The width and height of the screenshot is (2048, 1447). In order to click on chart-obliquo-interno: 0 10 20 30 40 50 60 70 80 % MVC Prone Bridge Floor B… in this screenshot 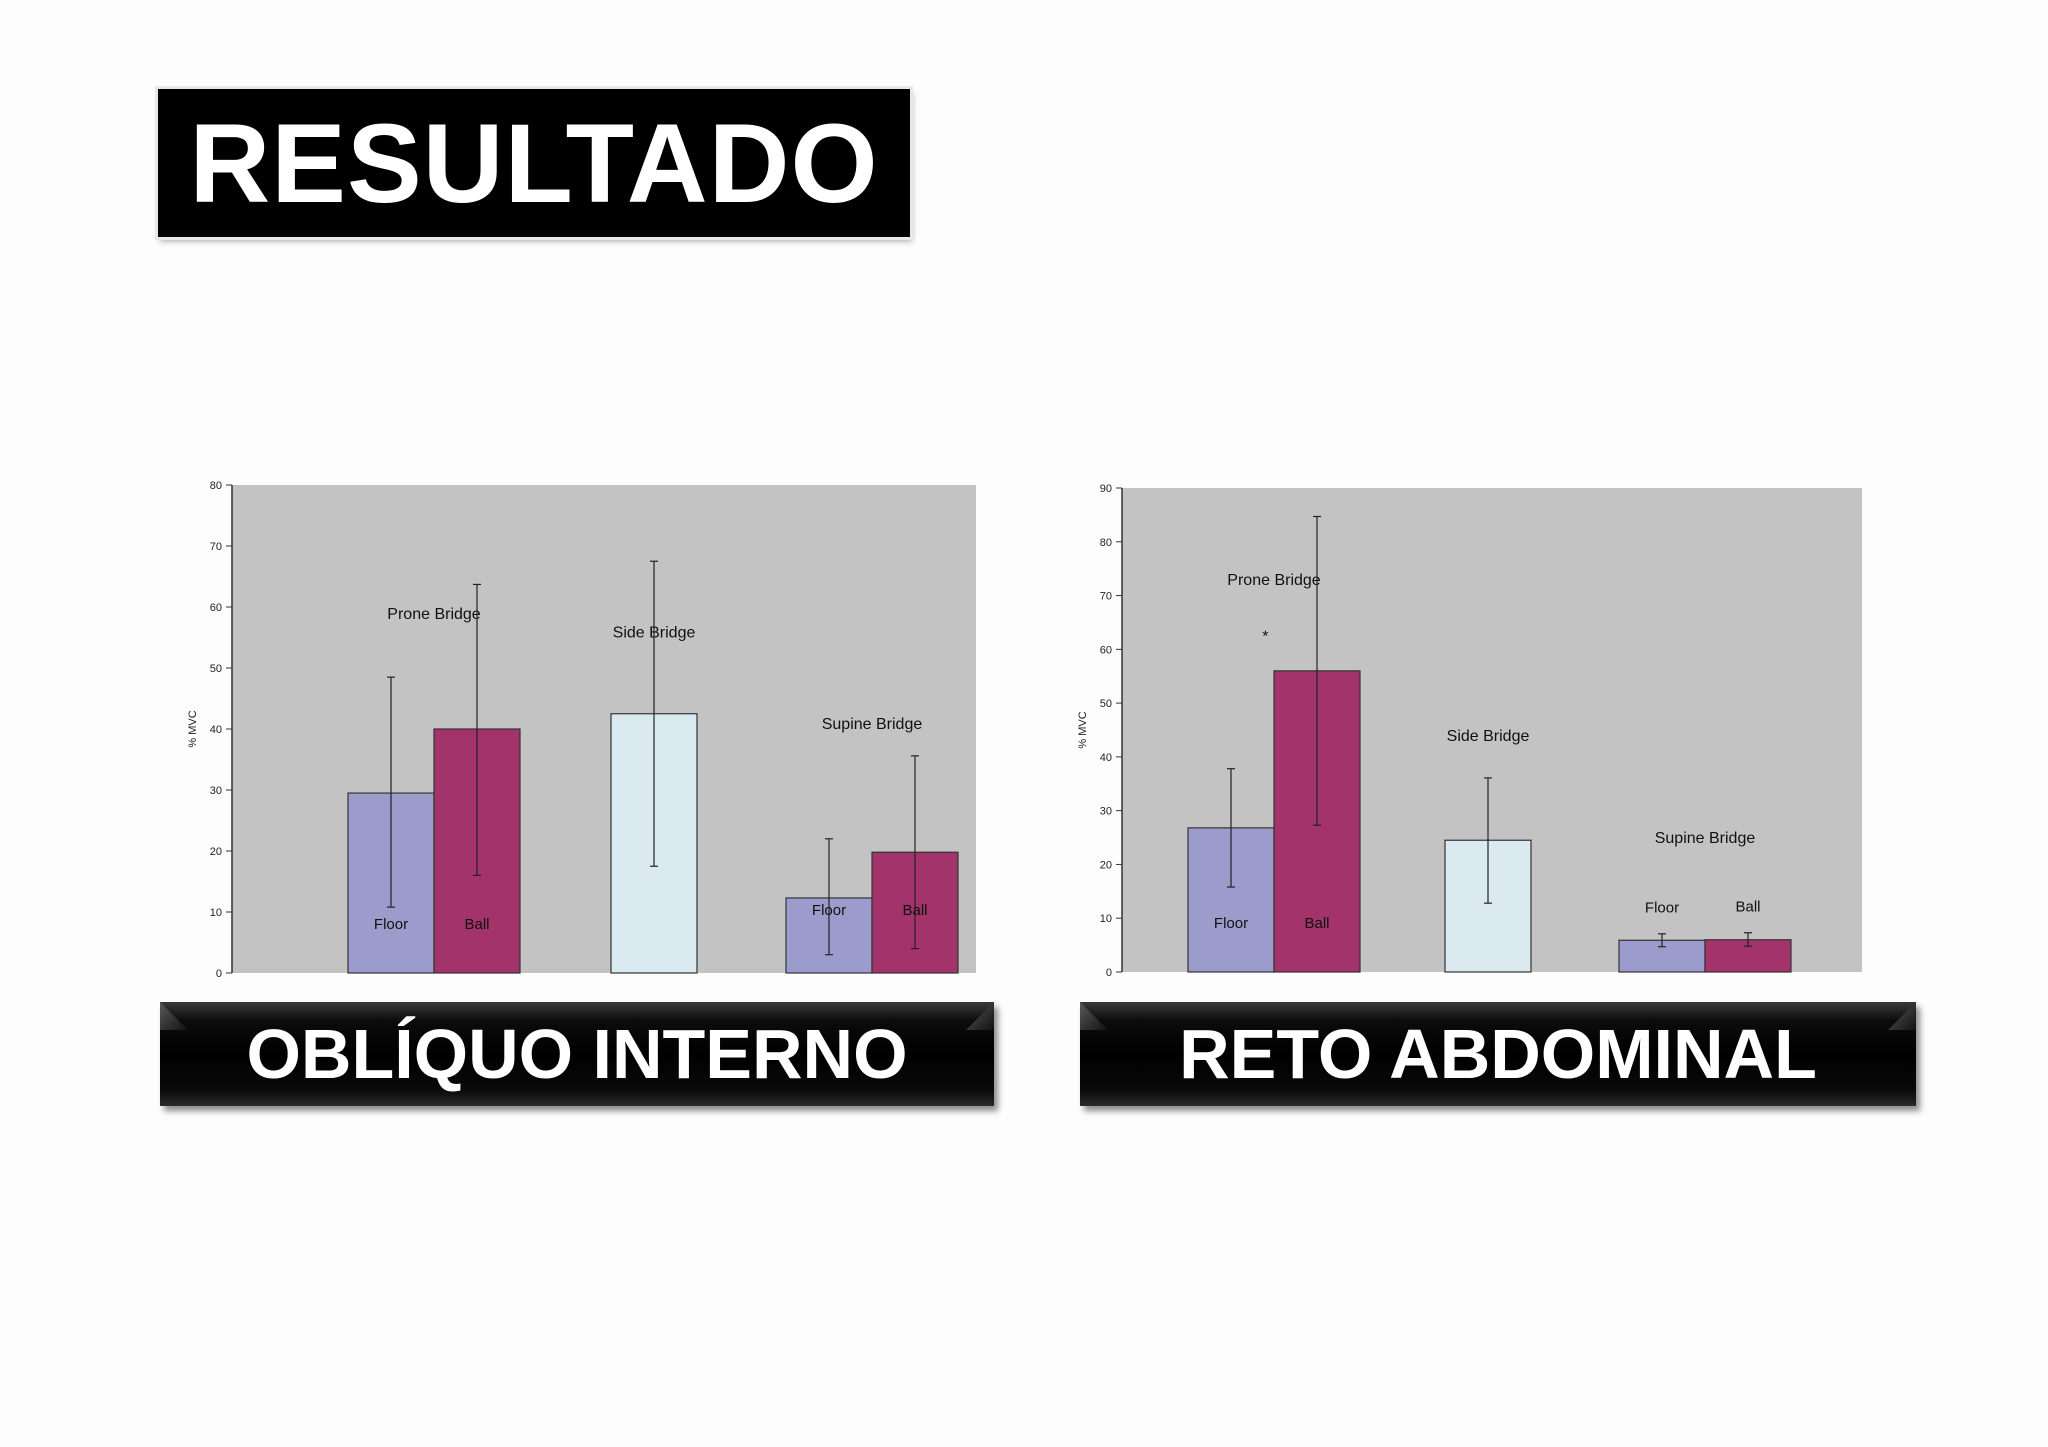, I will do `click(581, 730)`.